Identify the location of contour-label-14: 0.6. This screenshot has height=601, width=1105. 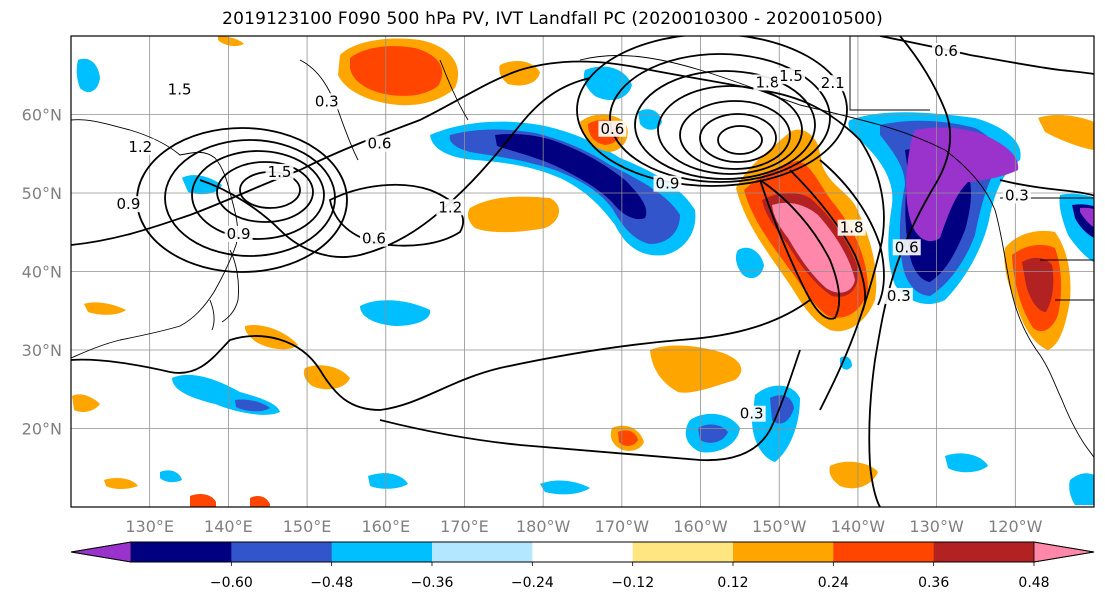
(946, 51).